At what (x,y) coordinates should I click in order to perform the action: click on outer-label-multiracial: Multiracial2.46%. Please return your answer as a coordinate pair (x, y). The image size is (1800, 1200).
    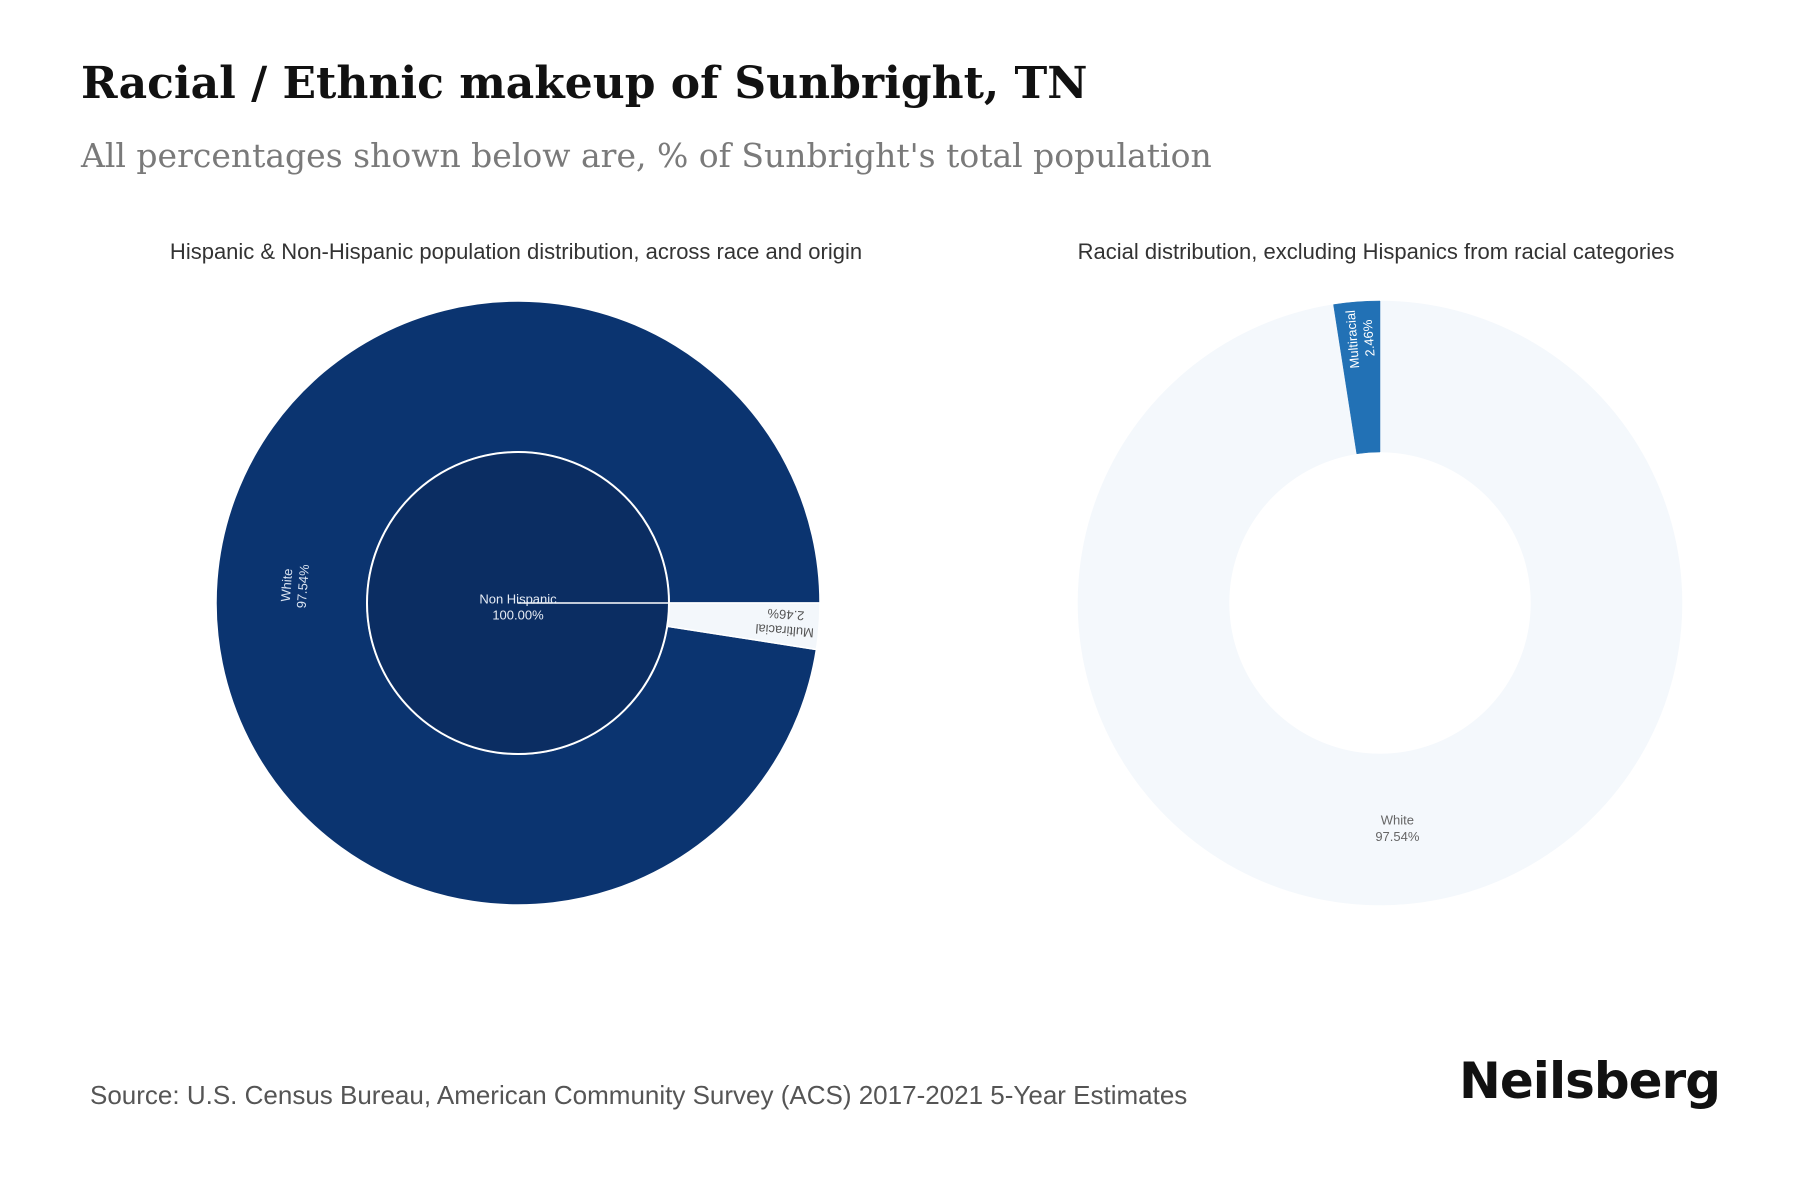
    Looking at the image, I should click on (785, 623).